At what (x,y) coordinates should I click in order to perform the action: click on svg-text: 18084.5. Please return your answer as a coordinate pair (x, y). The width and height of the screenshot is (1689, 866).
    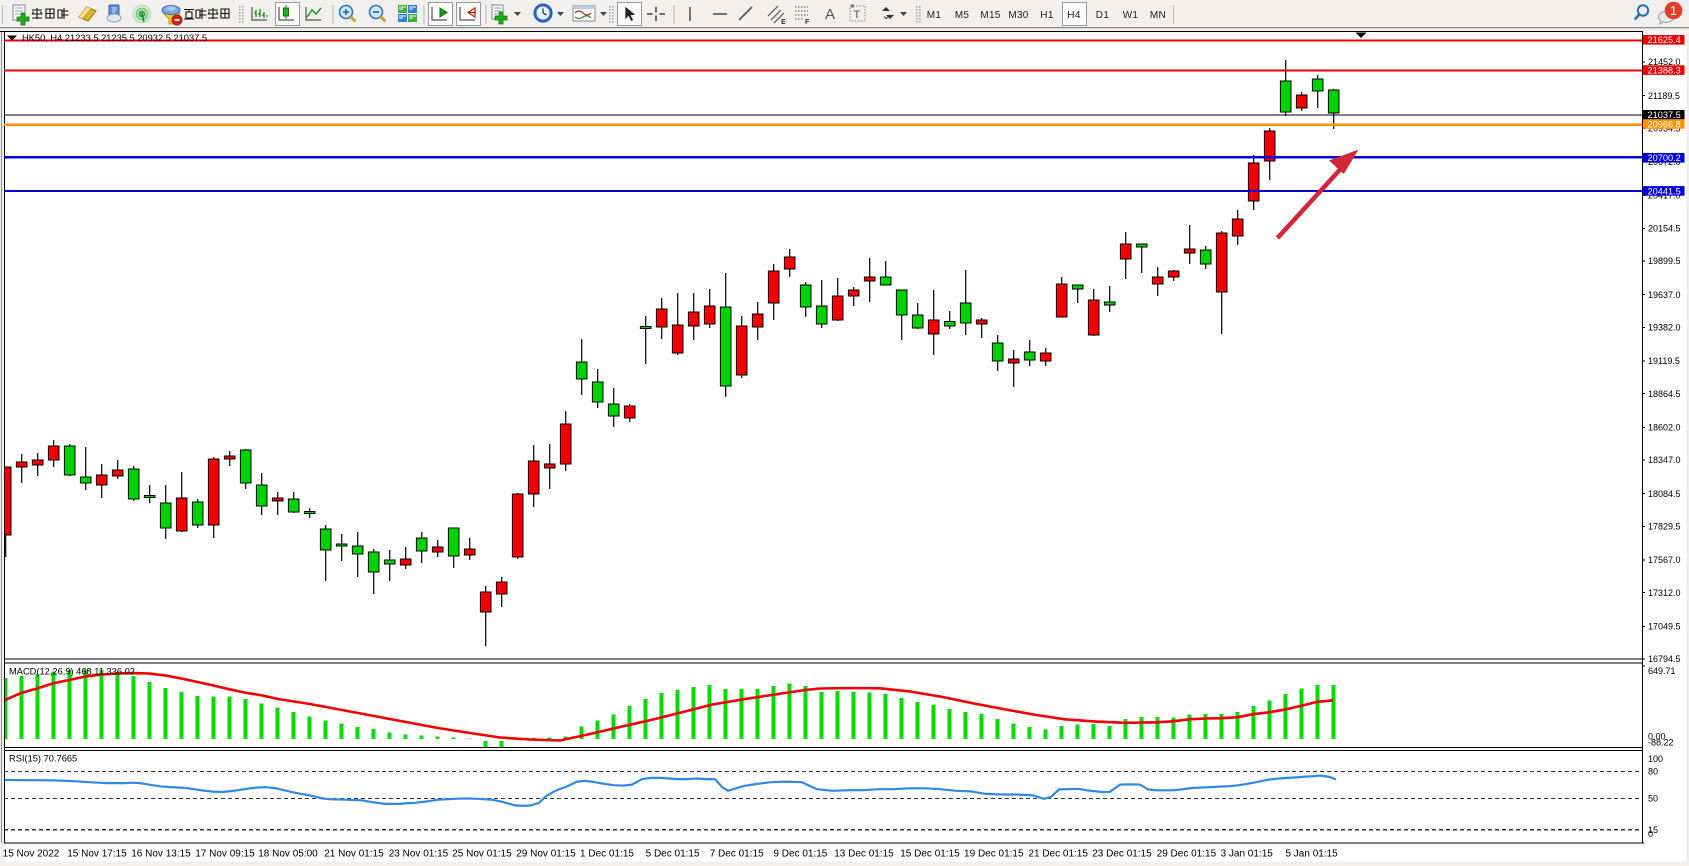
    Looking at the image, I should click on (1664, 494).